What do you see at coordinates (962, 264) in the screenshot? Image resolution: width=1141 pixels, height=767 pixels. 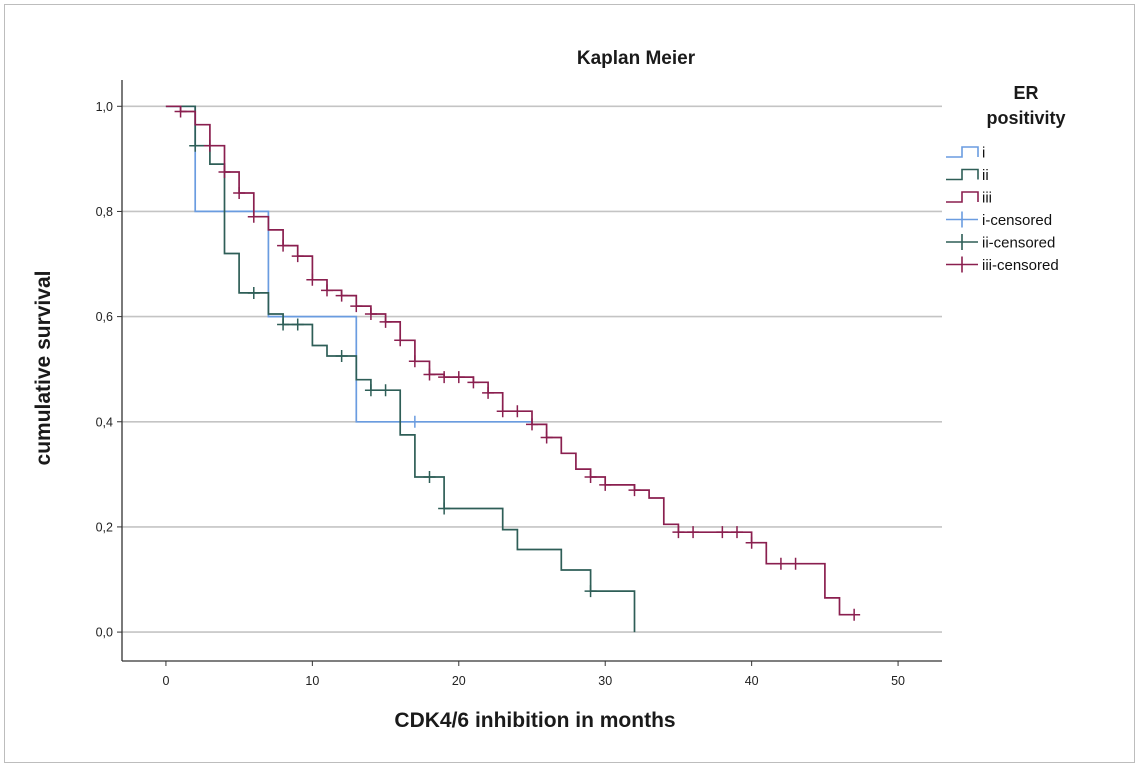 I see `legend-swatch-iii-censored` at bounding box center [962, 264].